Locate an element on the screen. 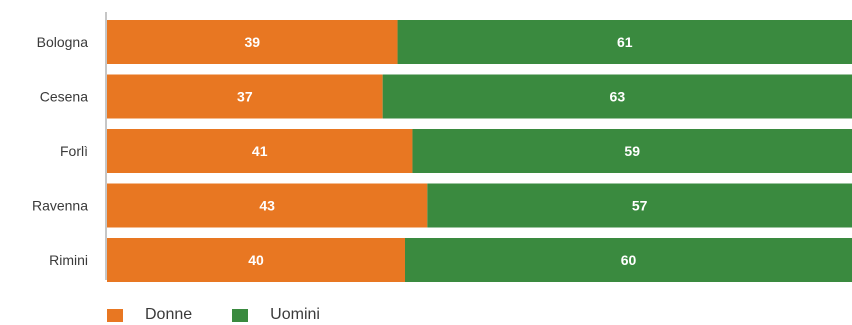 This screenshot has width=852, height=325. legend-item-donne: Donne is located at coordinates (149, 315).